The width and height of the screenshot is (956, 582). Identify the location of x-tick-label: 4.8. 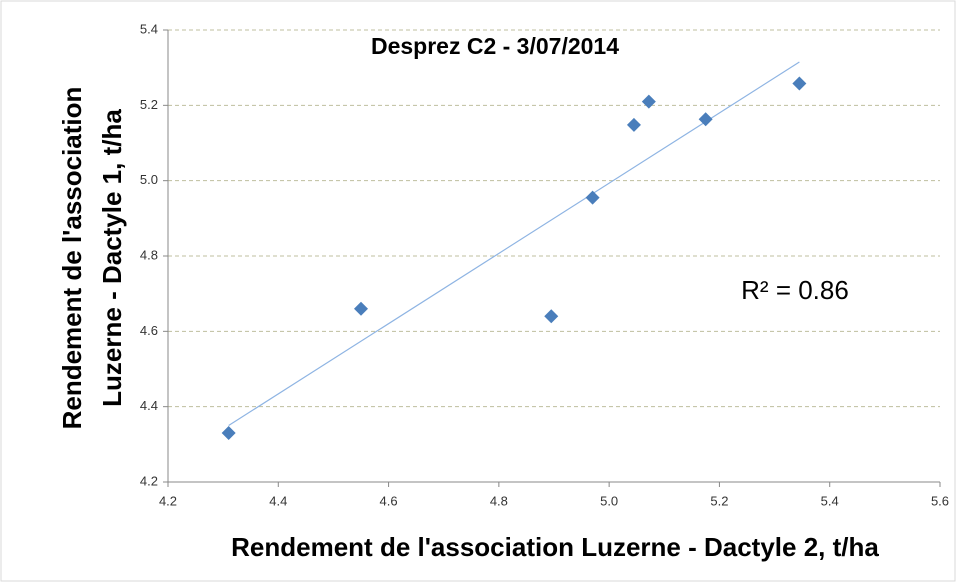
(499, 500).